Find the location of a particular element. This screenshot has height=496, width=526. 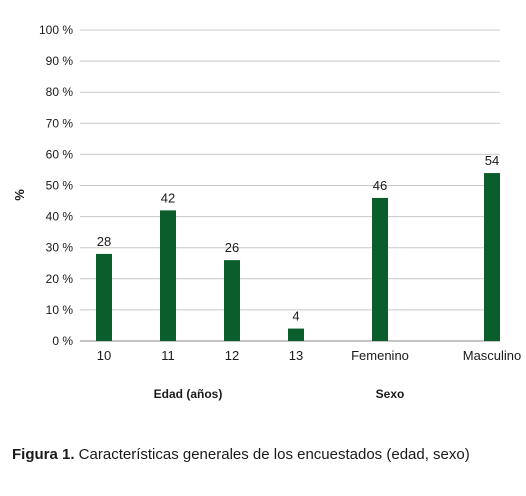

data-label: 26 is located at coordinates (232, 247).